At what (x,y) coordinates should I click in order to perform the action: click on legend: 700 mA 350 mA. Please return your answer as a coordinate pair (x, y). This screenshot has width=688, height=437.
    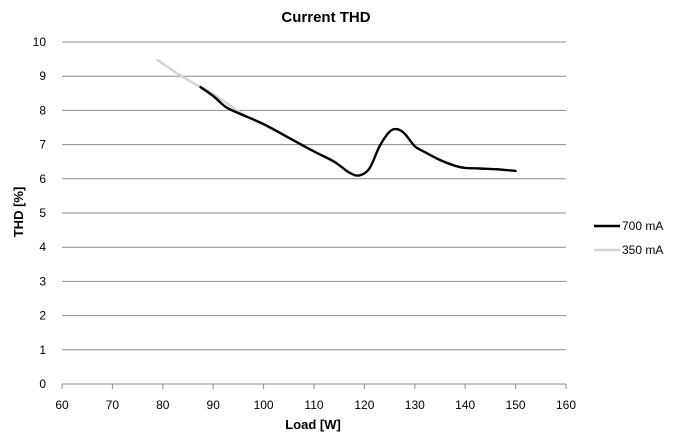
    Looking at the image, I should click on (628, 238).